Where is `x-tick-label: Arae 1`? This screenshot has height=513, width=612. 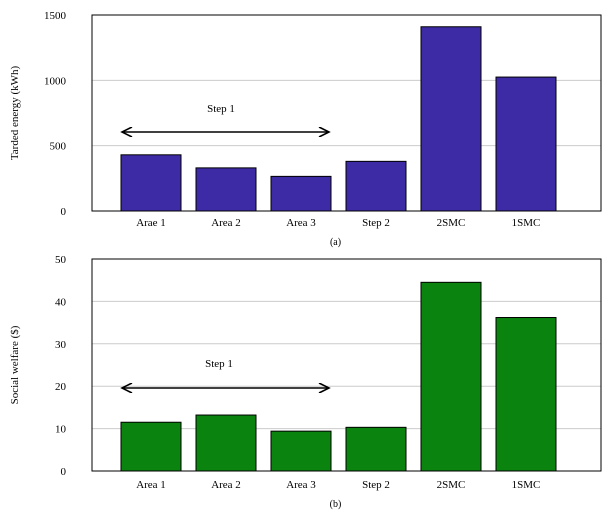
x-tick-label: Arae 1 is located at coordinates (151, 223).